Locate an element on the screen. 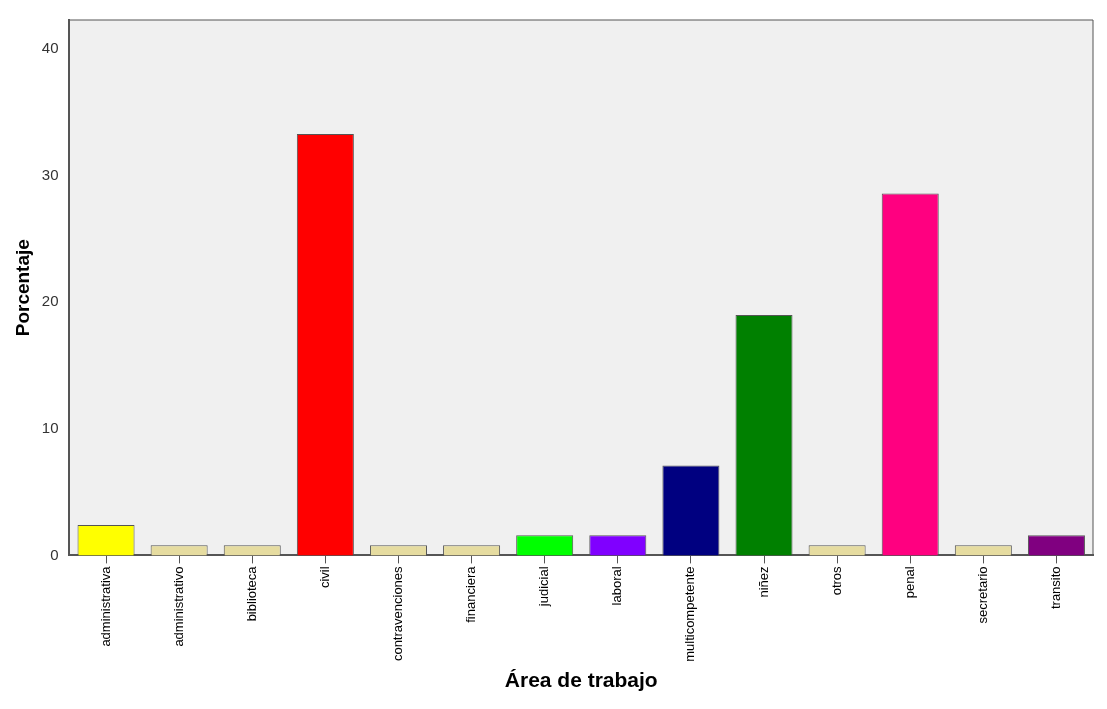 The height and width of the screenshot is (709, 1107). y-tick-label: 0 is located at coordinates (54, 554).